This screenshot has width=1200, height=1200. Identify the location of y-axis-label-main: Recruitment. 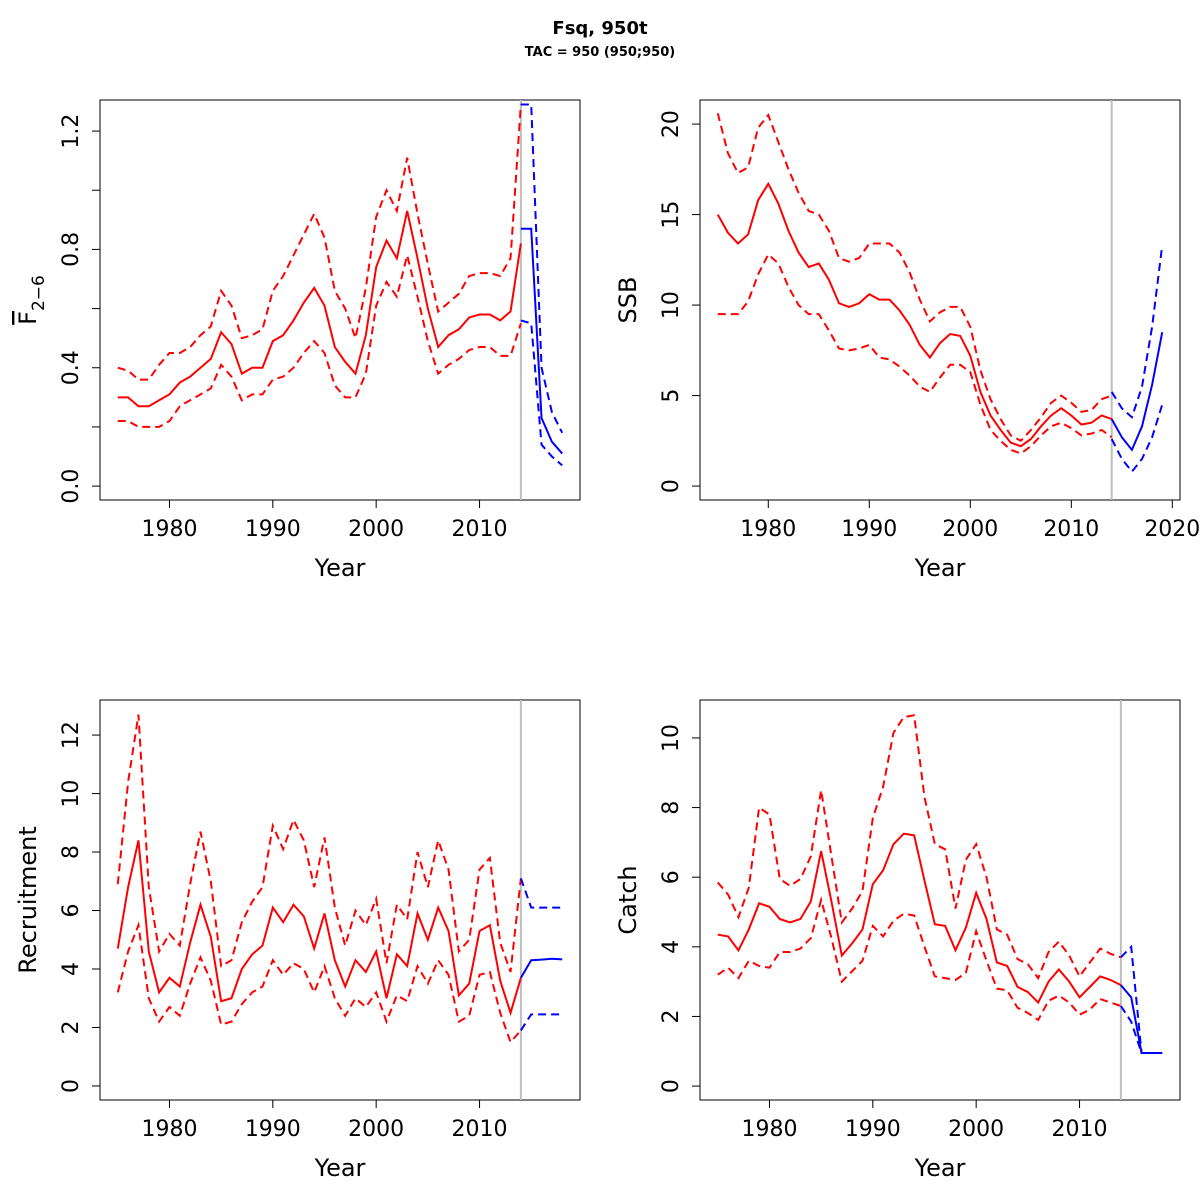
(28, 899).